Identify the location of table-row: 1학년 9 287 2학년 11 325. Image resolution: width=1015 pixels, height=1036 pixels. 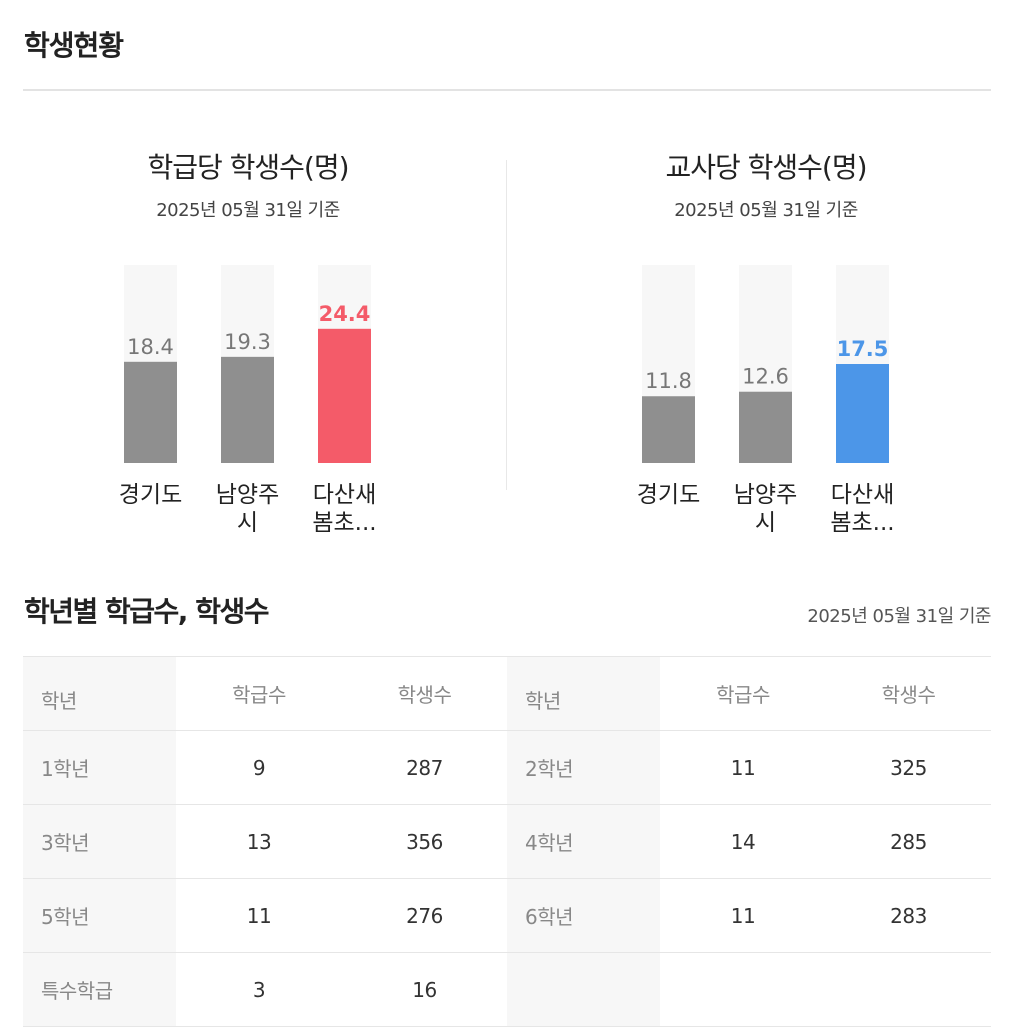
(507, 767).